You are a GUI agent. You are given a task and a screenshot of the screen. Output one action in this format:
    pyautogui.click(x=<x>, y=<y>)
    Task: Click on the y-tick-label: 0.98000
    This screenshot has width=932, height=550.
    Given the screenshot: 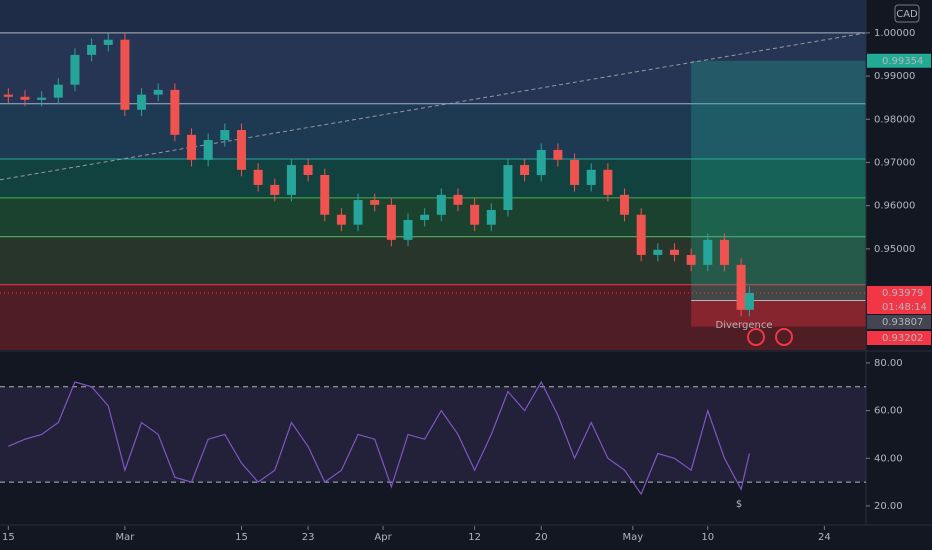 What is the action you would take?
    pyautogui.click(x=894, y=119)
    